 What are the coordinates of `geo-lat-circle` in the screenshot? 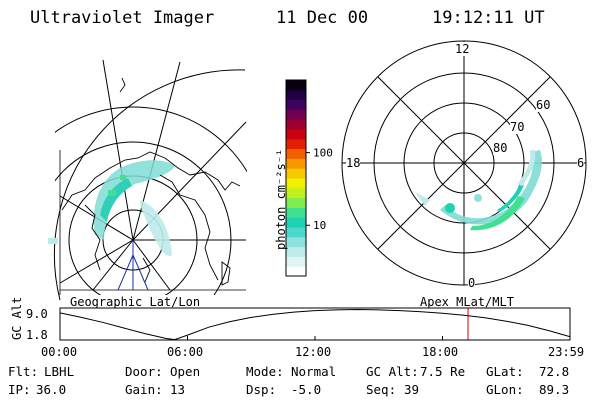 It's located at (151, 139).